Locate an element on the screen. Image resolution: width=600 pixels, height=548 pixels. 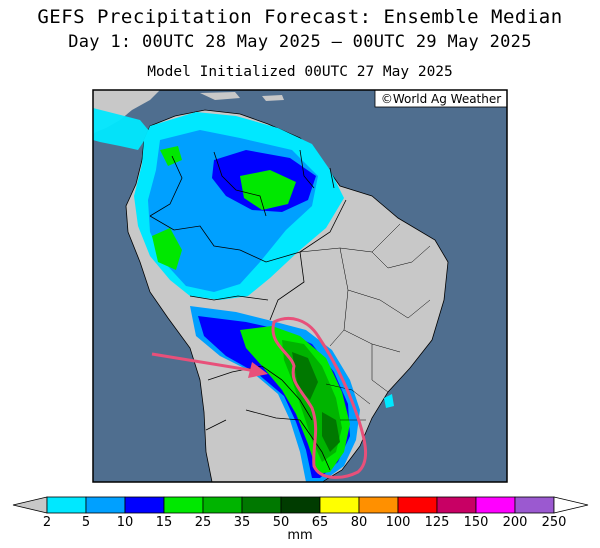
legend-tick-label: 15 is located at coordinates (164, 522).